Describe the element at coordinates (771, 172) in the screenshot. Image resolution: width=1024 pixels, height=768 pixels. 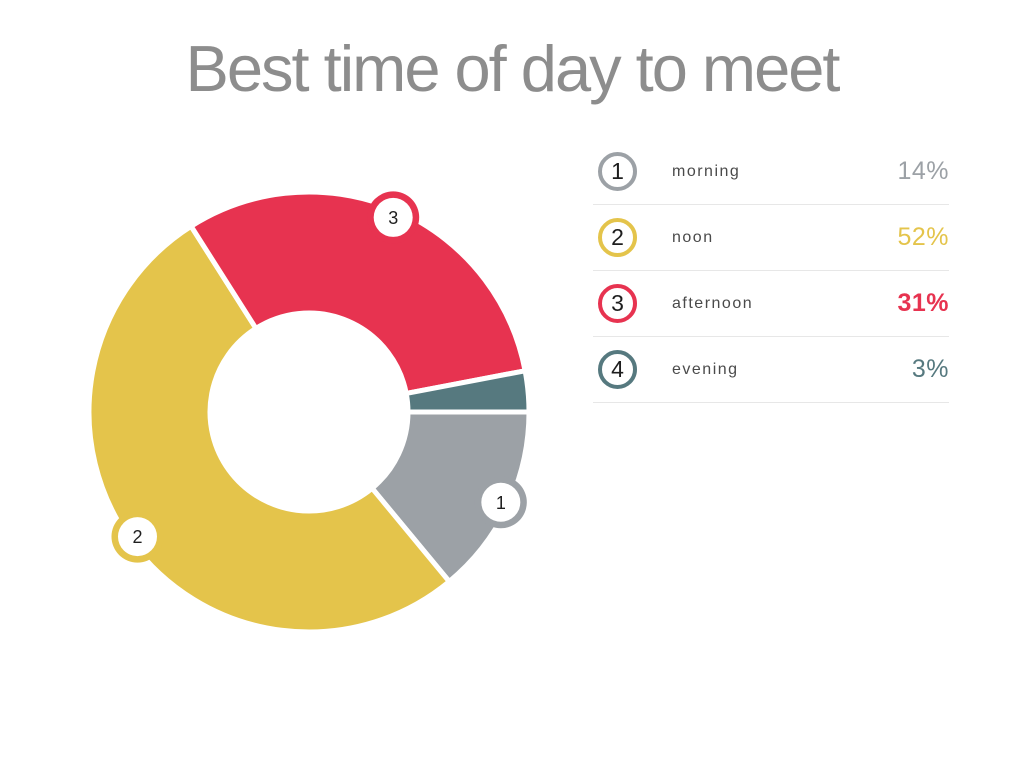
I see `legend-row-morning: 1 morning 14%` at that location.